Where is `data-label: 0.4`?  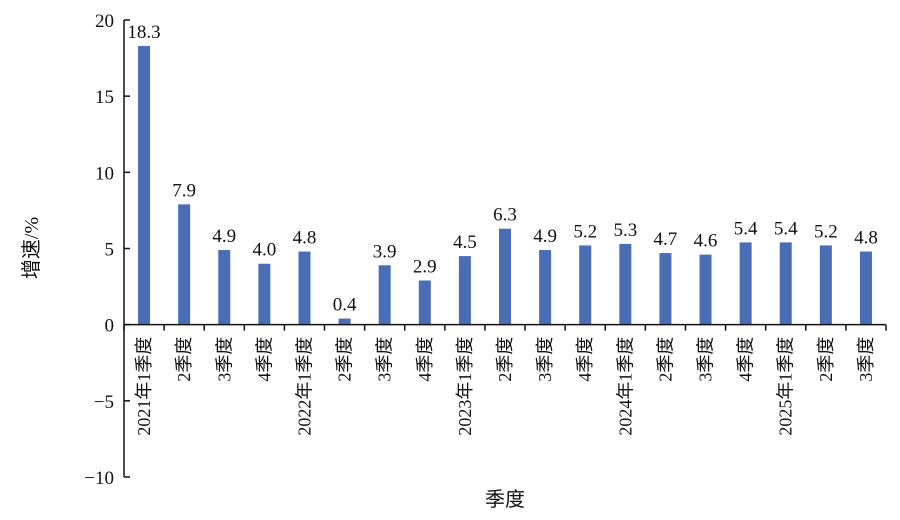
data-label: 0.4 is located at coordinates (345, 305).